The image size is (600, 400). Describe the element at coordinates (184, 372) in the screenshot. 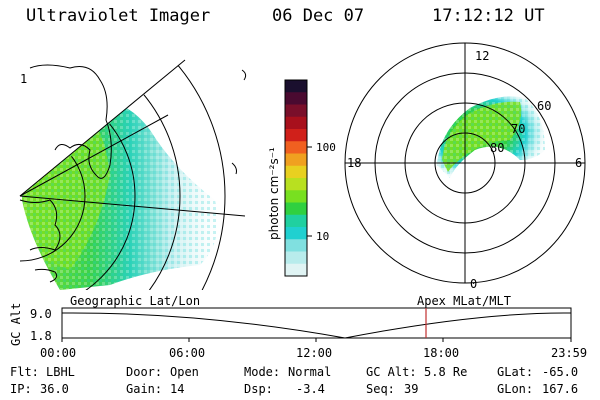

I see `info-door-value: Open` at that location.